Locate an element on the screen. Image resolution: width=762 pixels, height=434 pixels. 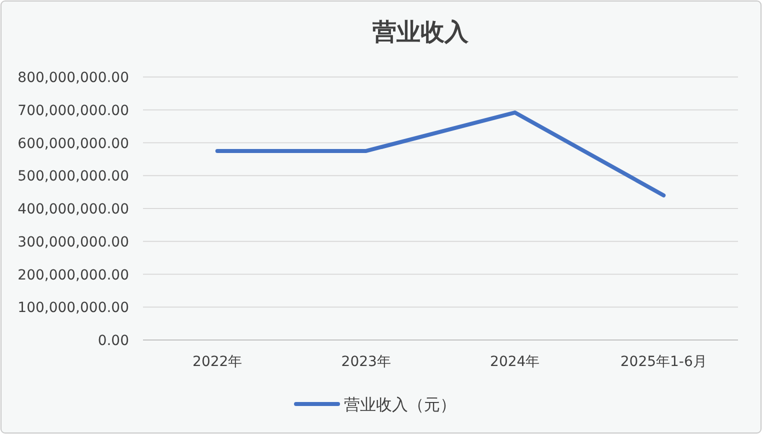
y-tick-label: 200,000,000.00 is located at coordinates (73, 275).